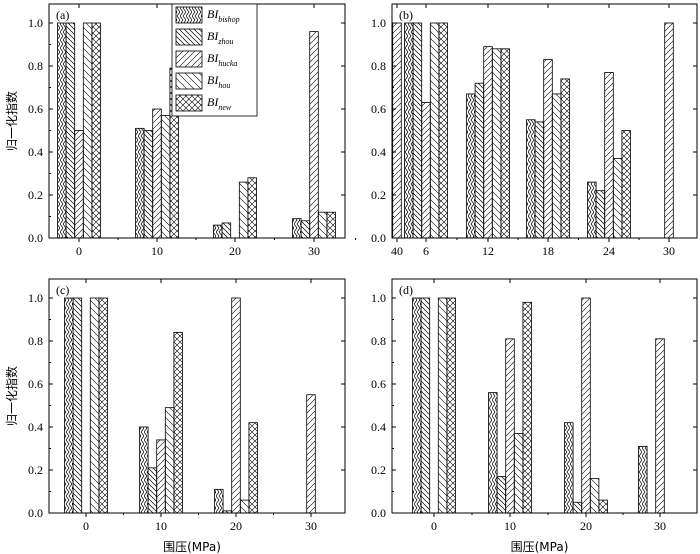 This screenshot has width=700, height=554. I want to click on y-tick-label: 1.0, so click(35, 23).